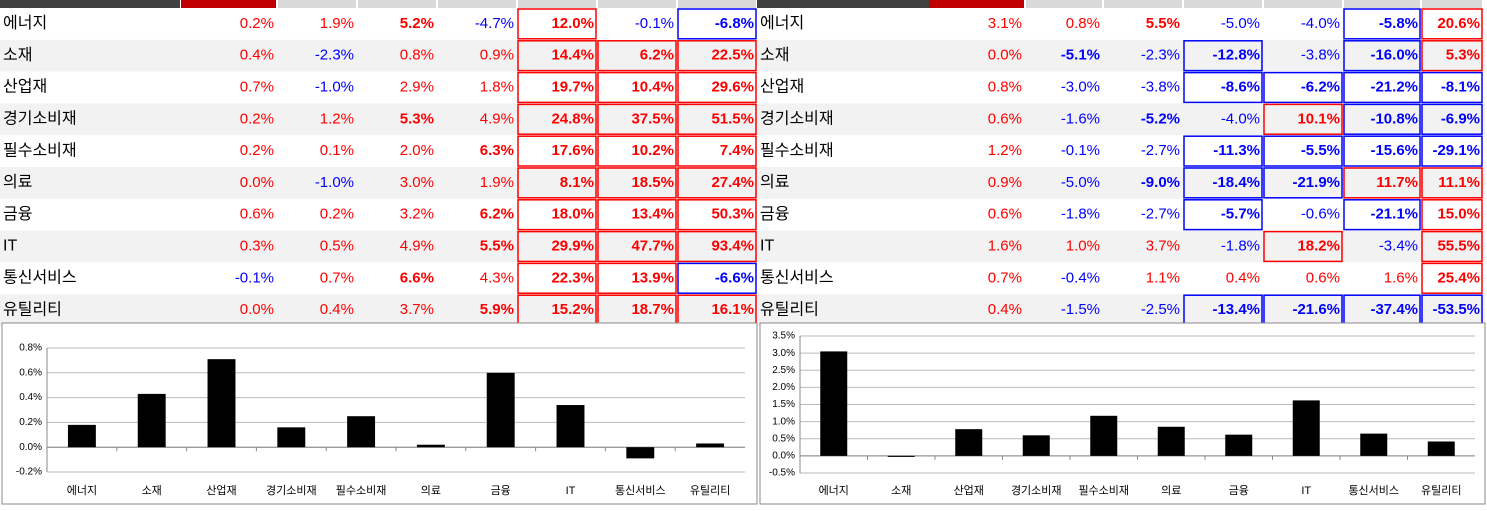 The width and height of the screenshot is (1487, 511). What do you see at coordinates (417, 245) in the screenshot?
I see `cell-value: 4.9%` at bounding box center [417, 245].